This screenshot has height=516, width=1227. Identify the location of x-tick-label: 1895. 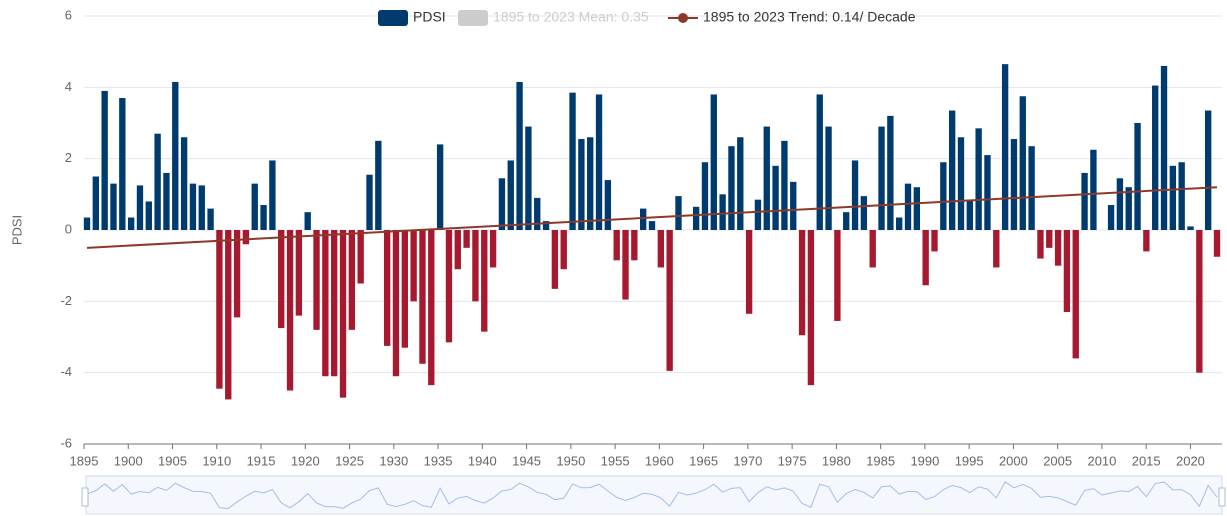
(84, 460).